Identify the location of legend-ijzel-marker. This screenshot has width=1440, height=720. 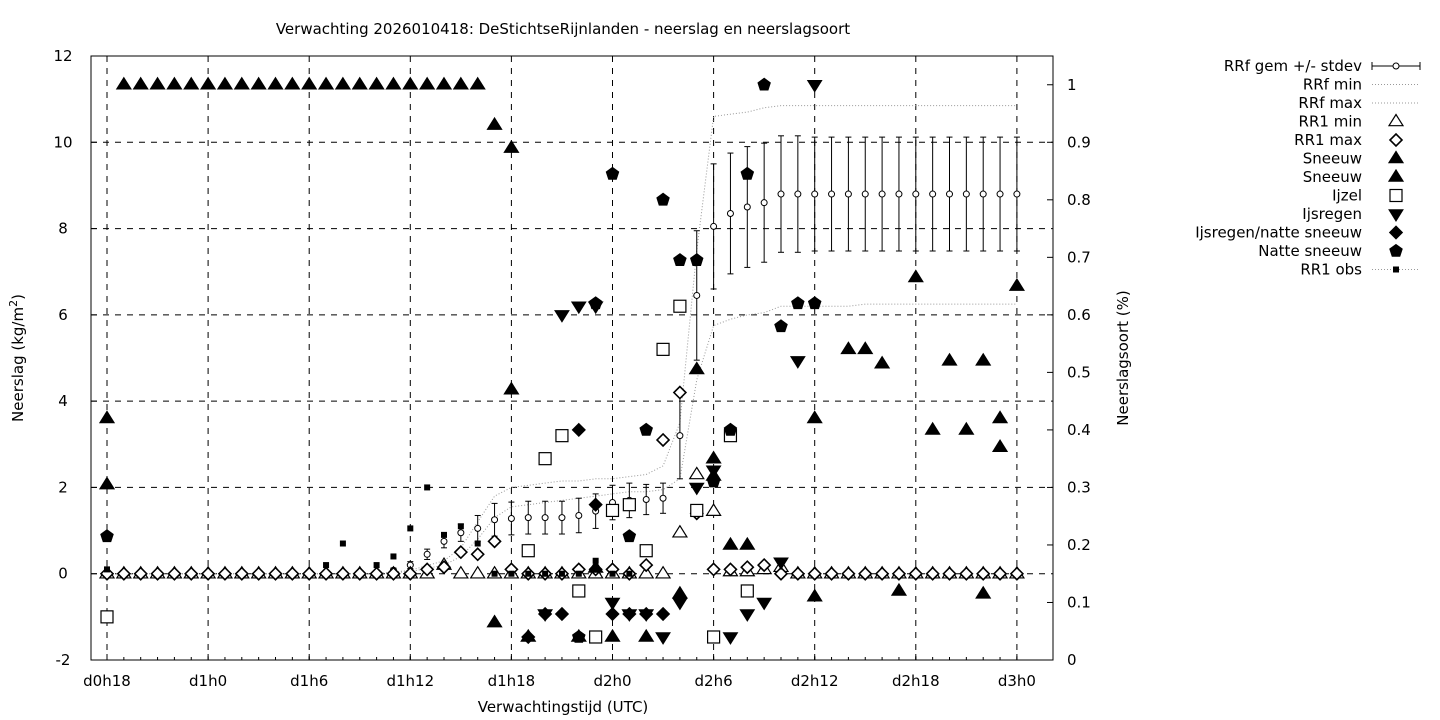
(1396, 195).